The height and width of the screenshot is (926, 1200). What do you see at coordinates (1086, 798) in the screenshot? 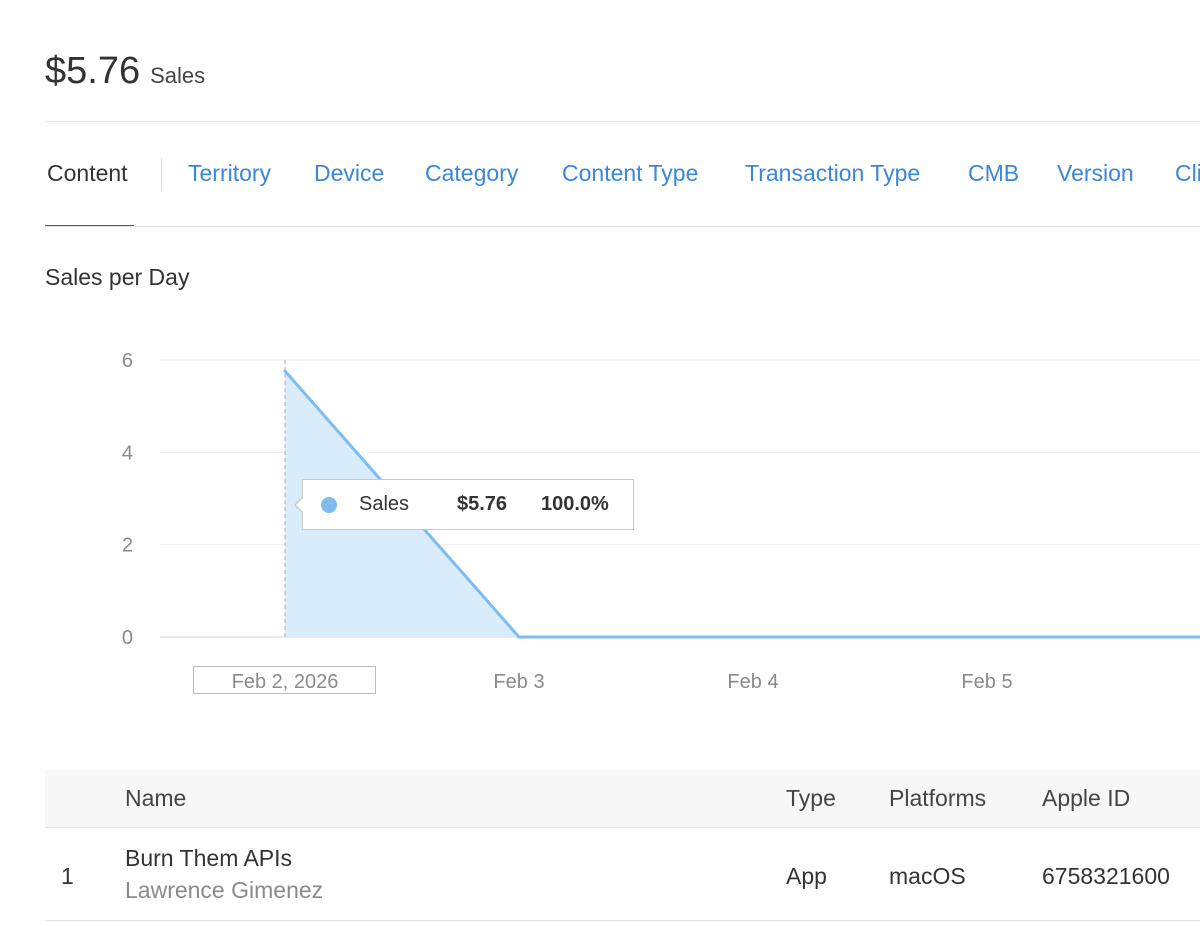
I see `column-header-apple-id: Apple ID` at bounding box center [1086, 798].